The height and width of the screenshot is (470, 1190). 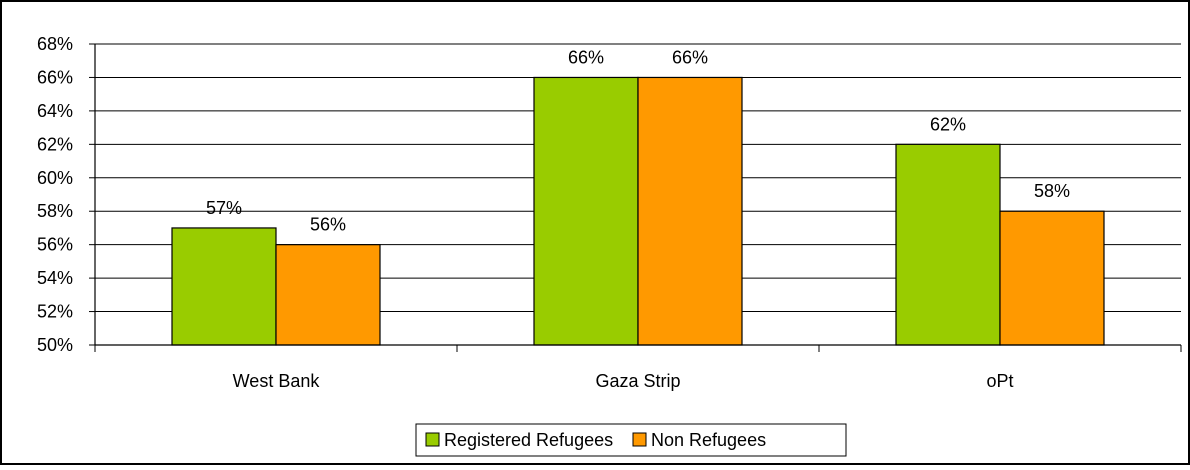 What do you see at coordinates (224, 208) in the screenshot?
I see `data-label: 57%` at bounding box center [224, 208].